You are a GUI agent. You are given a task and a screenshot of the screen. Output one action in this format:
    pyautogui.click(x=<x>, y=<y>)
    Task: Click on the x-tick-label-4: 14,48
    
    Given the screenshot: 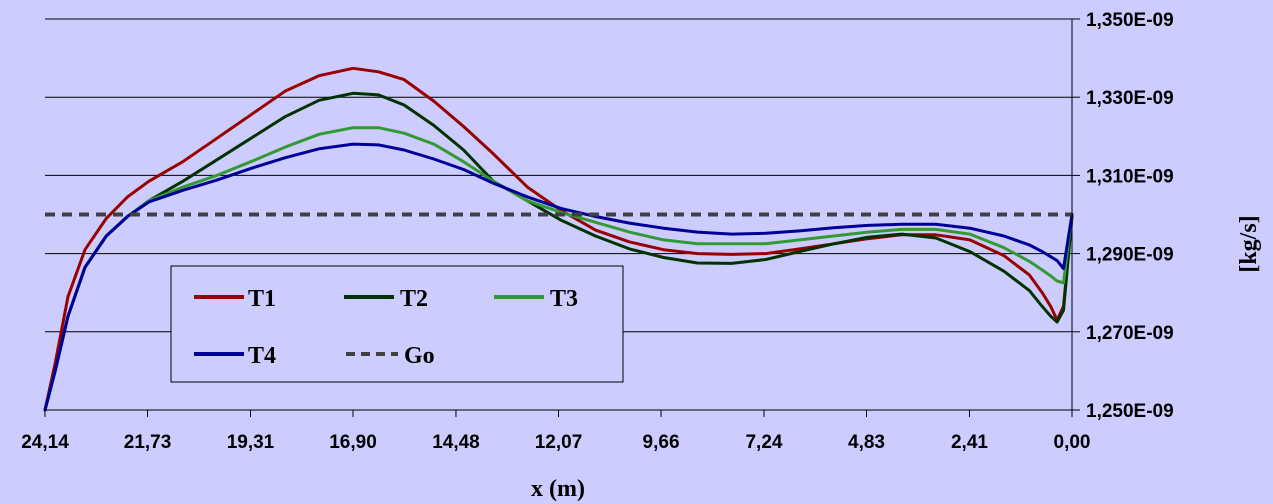 What is the action you would take?
    pyautogui.click(x=456, y=442)
    